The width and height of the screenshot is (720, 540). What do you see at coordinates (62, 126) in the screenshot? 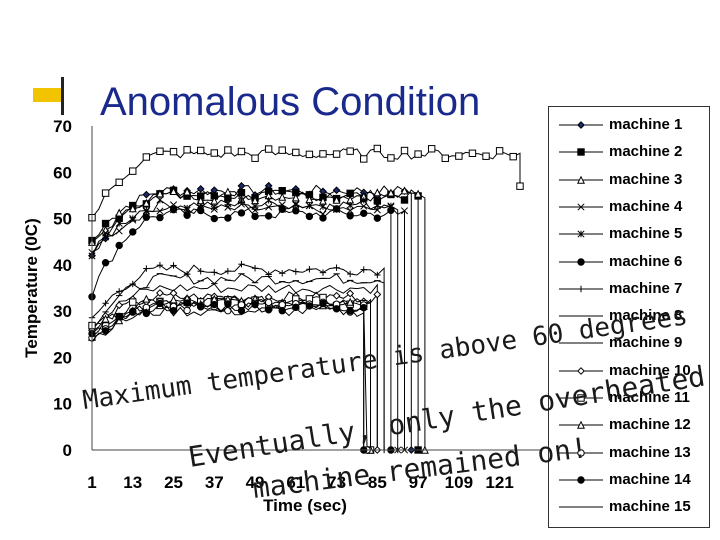
I see `y-tick-label: 70` at bounding box center [62, 126].